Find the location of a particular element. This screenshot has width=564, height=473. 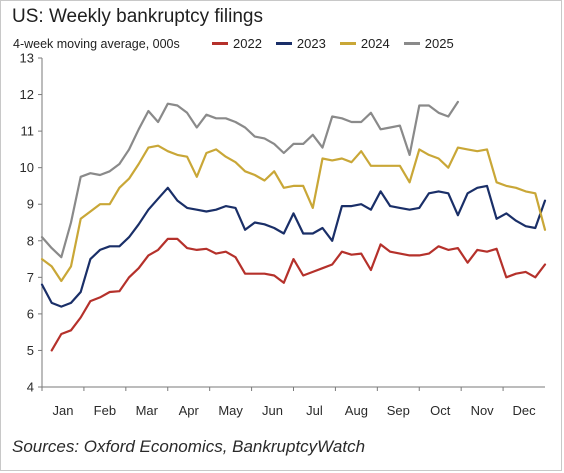

legend-swatch-2024 is located at coordinates (347, 43).